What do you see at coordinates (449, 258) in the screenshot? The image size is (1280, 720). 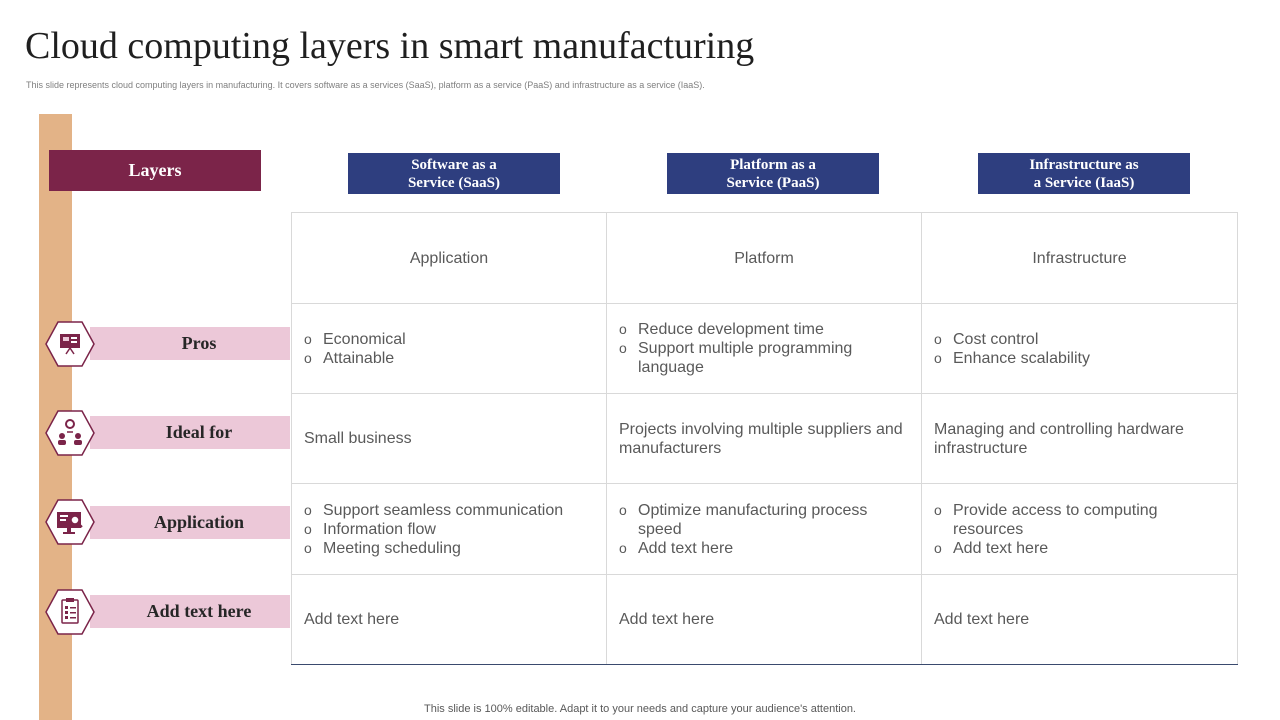 I see `table-header-cell: Application` at bounding box center [449, 258].